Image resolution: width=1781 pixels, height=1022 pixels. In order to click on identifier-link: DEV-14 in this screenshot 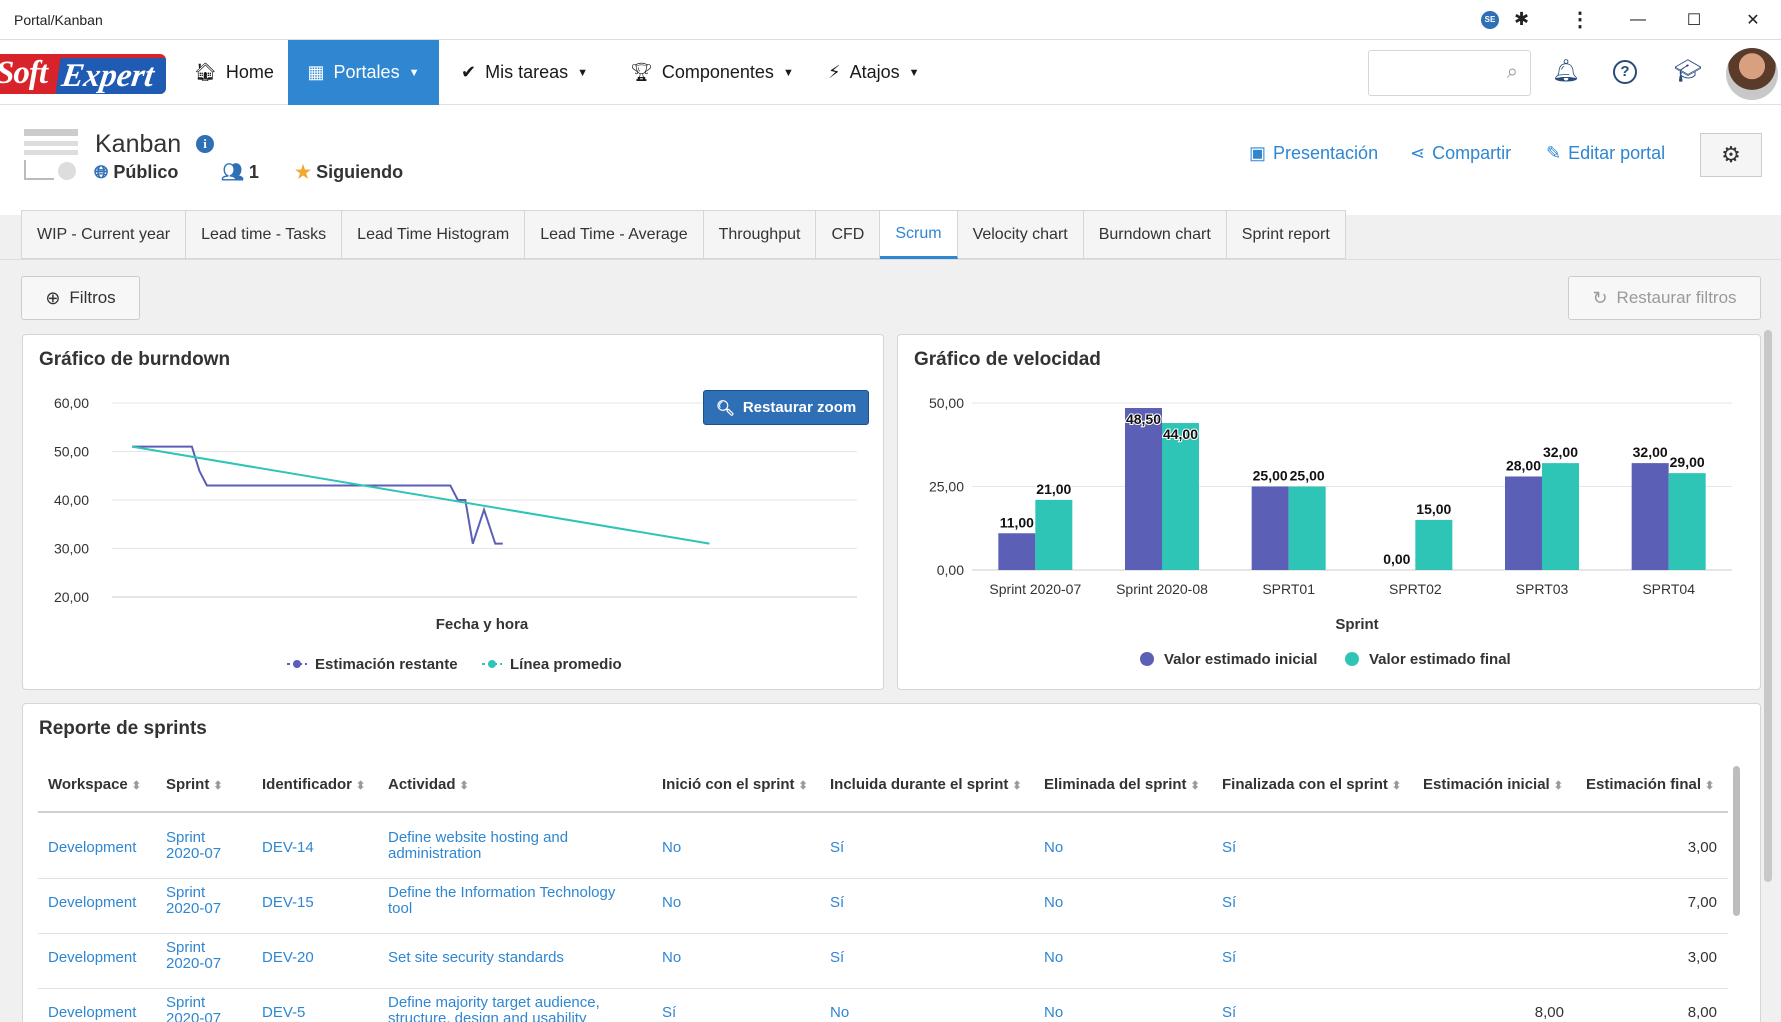, I will do `click(288, 847)`.